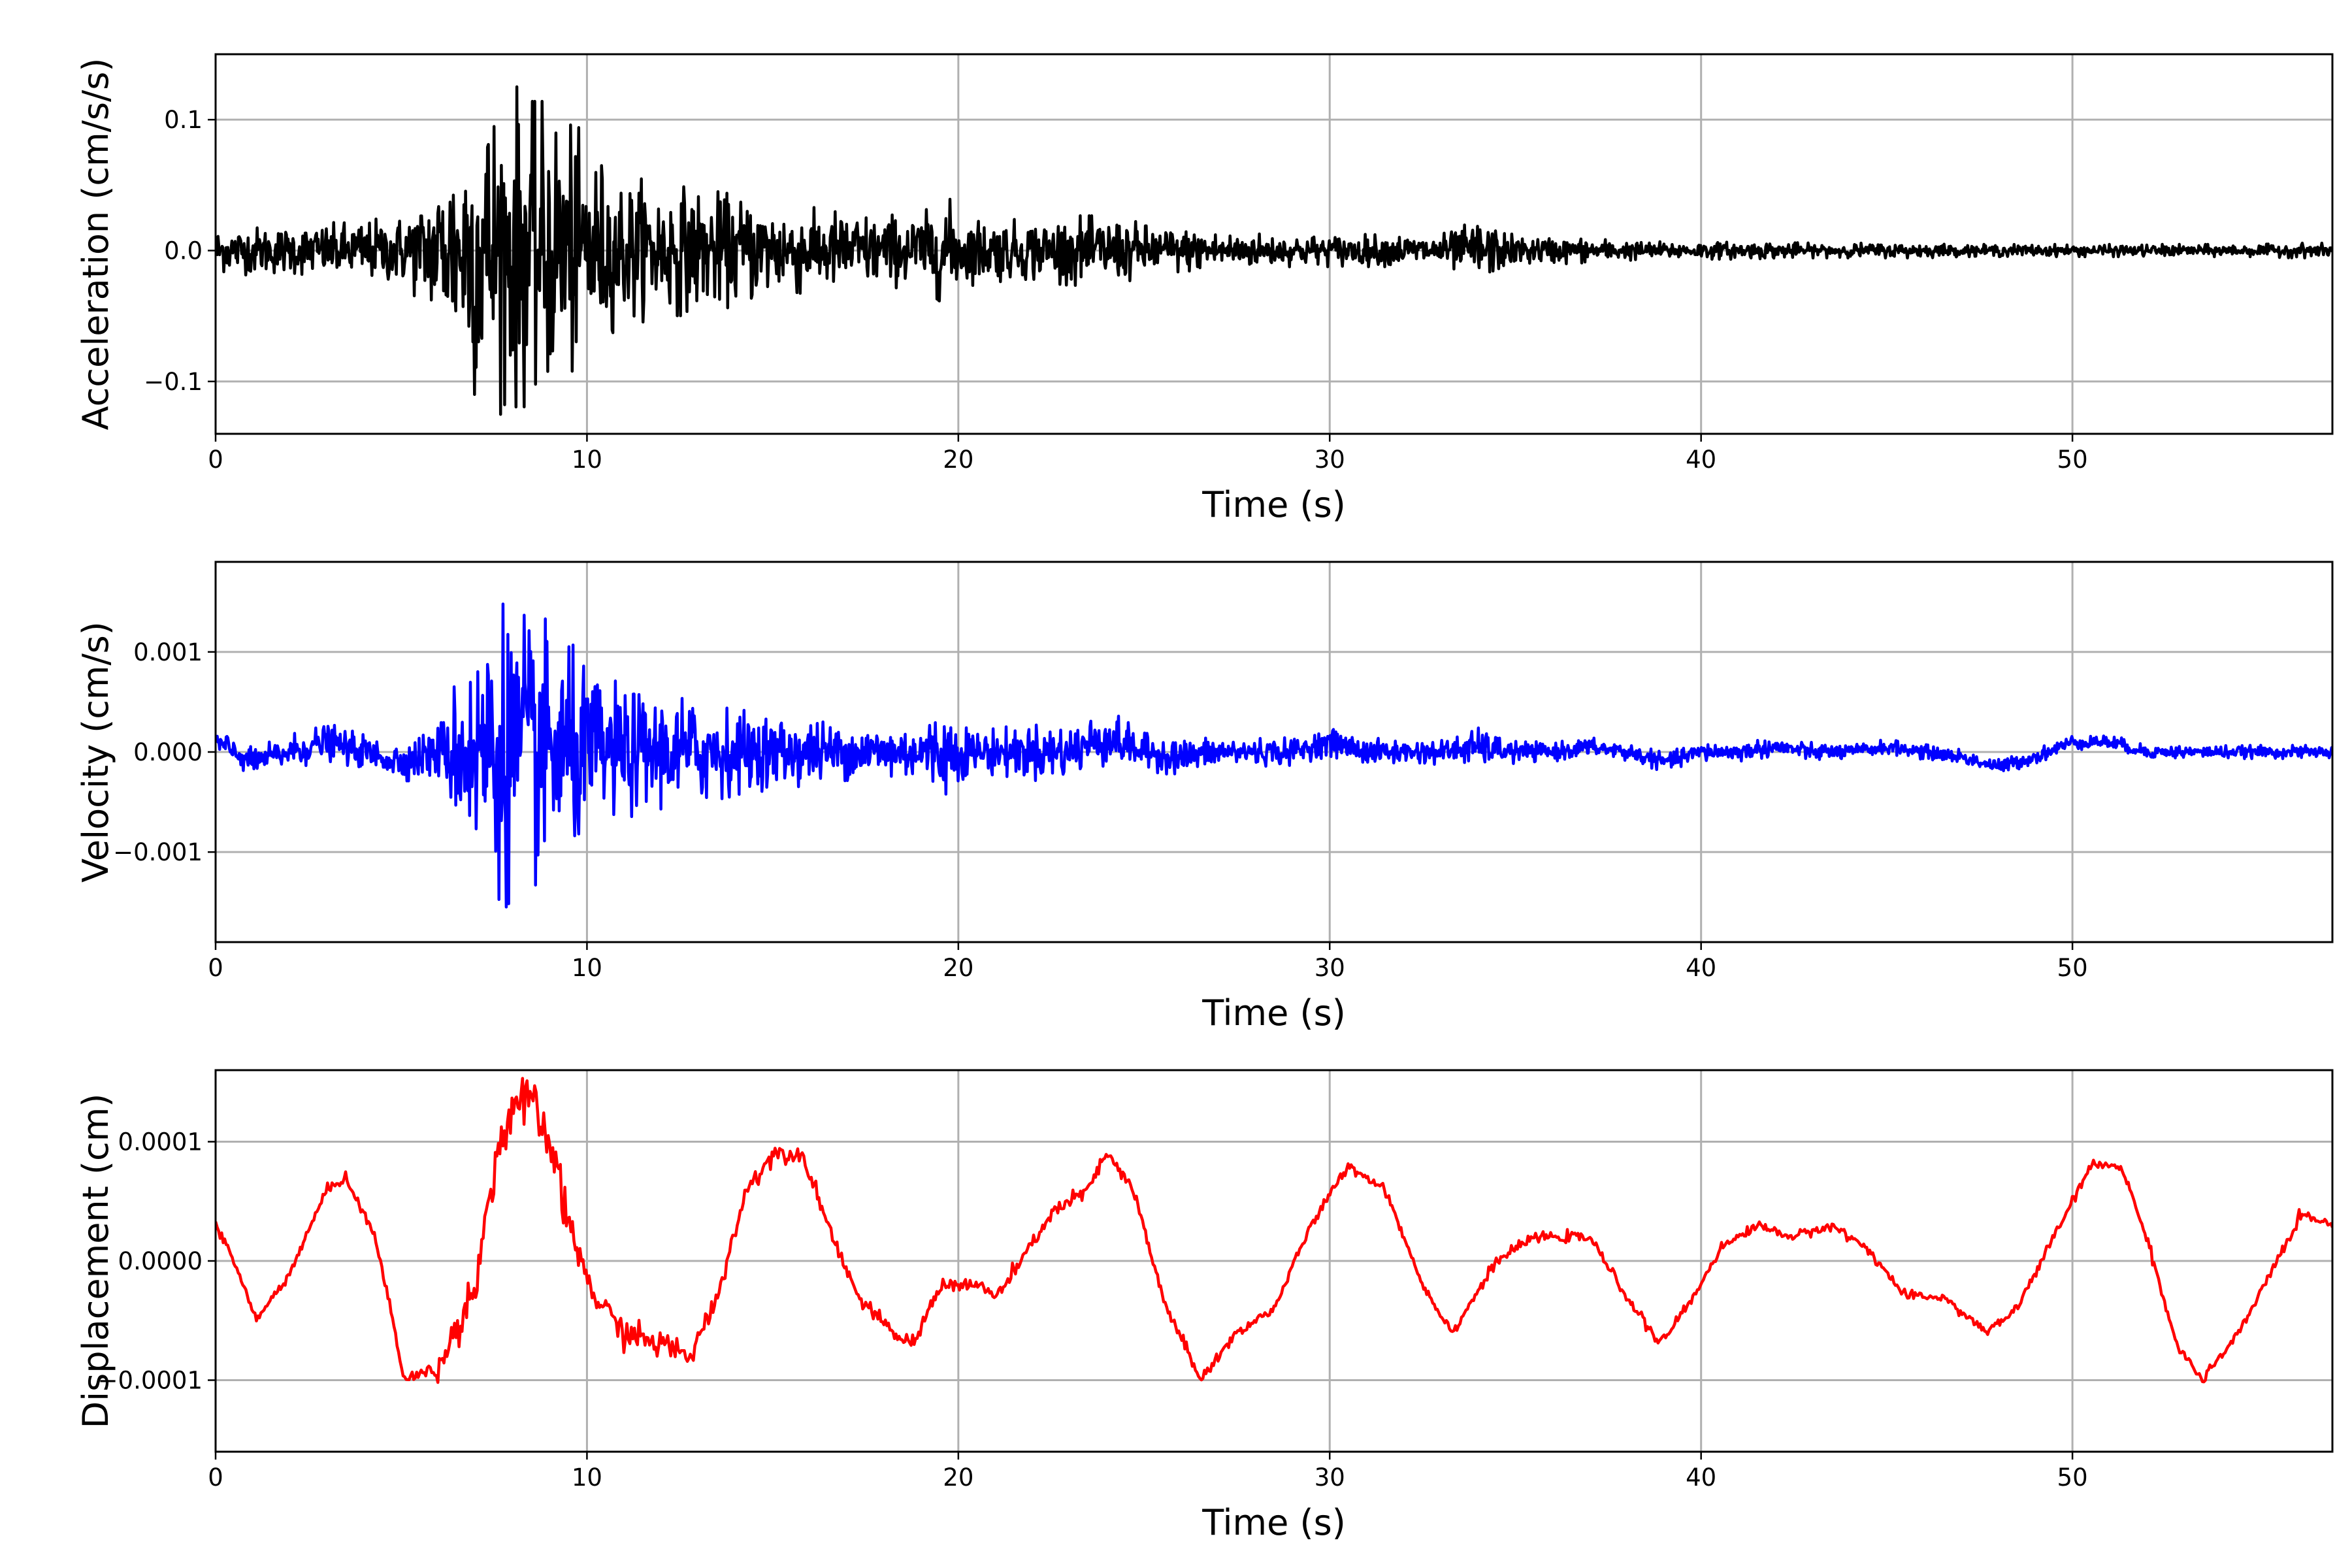  What do you see at coordinates (1330, 1477) in the screenshot?
I see `displacement-xtick-label: 30` at bounding box center [1330, 1477].